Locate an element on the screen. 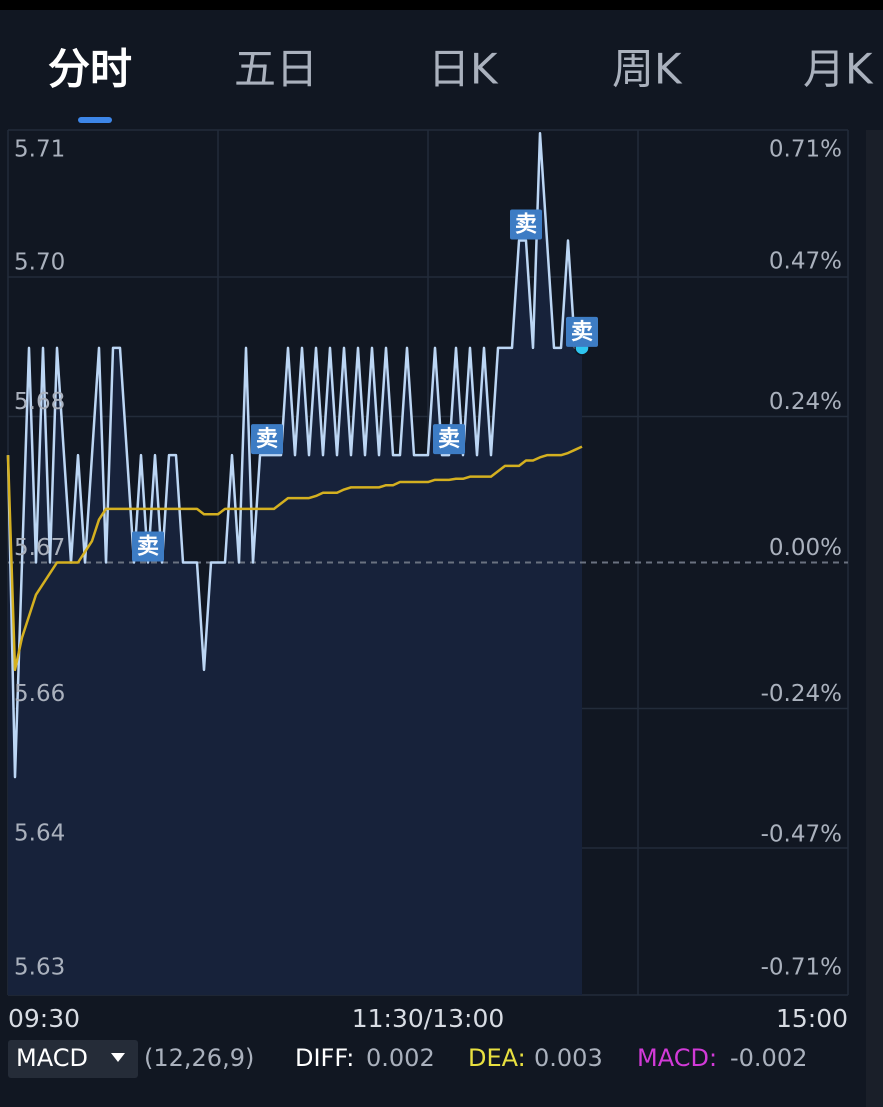  tab: 五日 is located at coordinates (276, 69).